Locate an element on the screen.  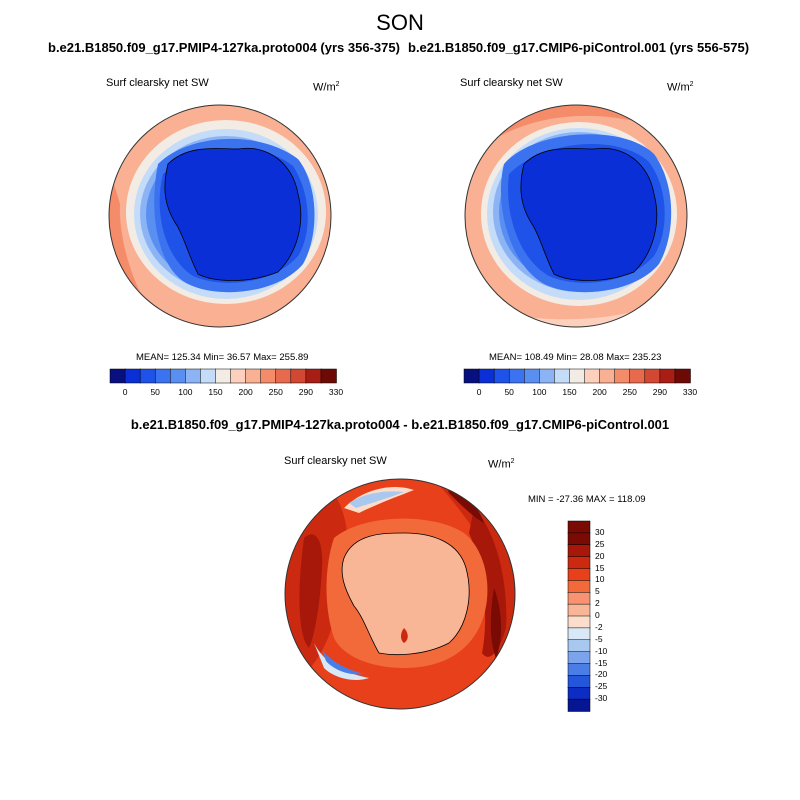
colorbar-tick-label: -2 is located at coordinates (599, 626).